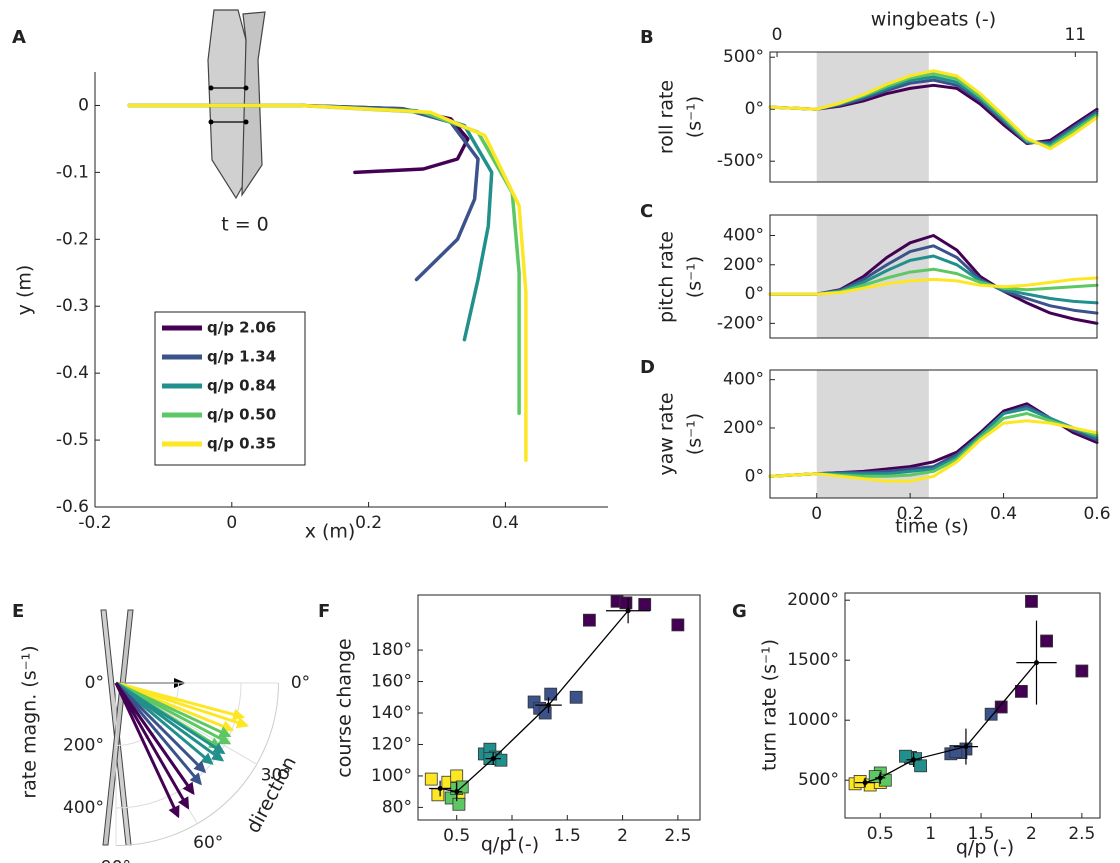  I want to click on panel-letter: G, so click(739, 611).